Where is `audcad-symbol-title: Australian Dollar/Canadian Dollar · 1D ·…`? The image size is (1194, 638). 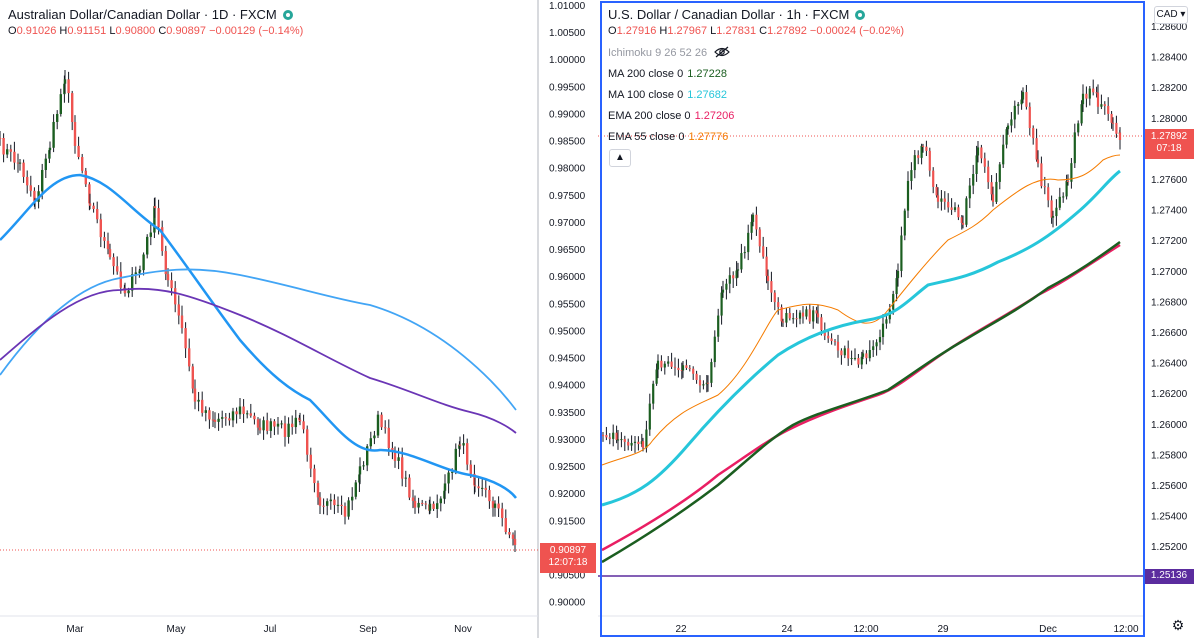
audcad-symbol-title: Australian Dollar/Canadian Dollar · 1D ·… is located at coordinates (142, 14).